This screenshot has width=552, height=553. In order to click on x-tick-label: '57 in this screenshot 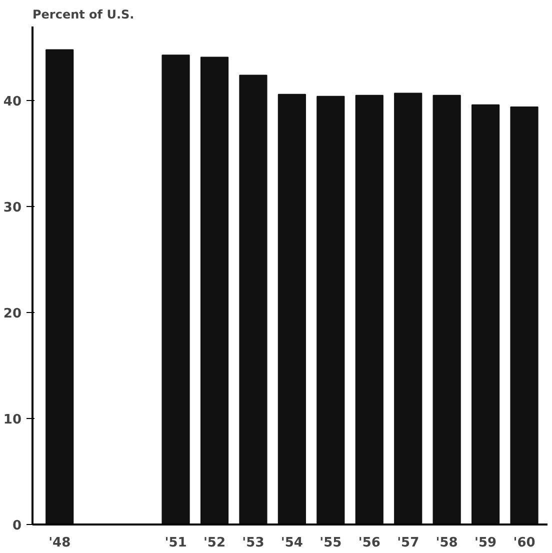, I will do `click(408, 543)`.